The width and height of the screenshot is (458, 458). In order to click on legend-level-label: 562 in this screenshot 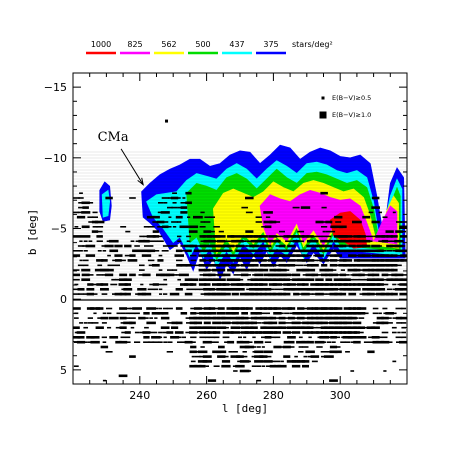, I will do `click(168, 44)`.